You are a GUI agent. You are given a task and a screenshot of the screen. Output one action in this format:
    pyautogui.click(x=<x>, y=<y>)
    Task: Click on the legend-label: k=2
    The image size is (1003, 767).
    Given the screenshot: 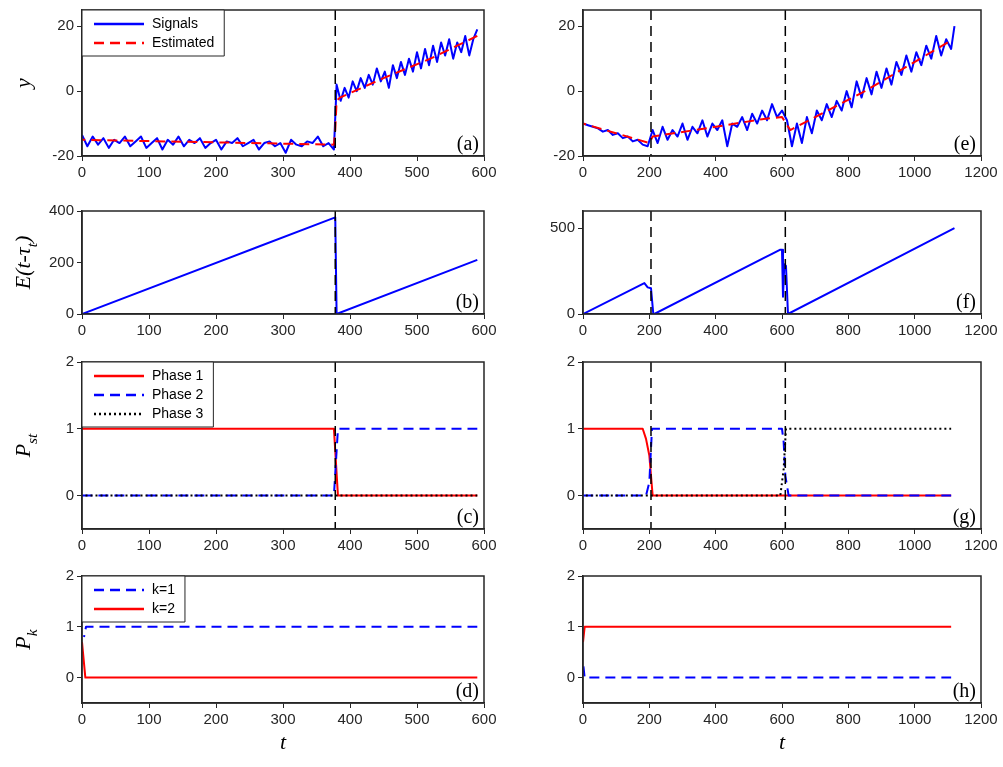 What is the action you would take?
    pyautogui.click(x=164, y=607)
    